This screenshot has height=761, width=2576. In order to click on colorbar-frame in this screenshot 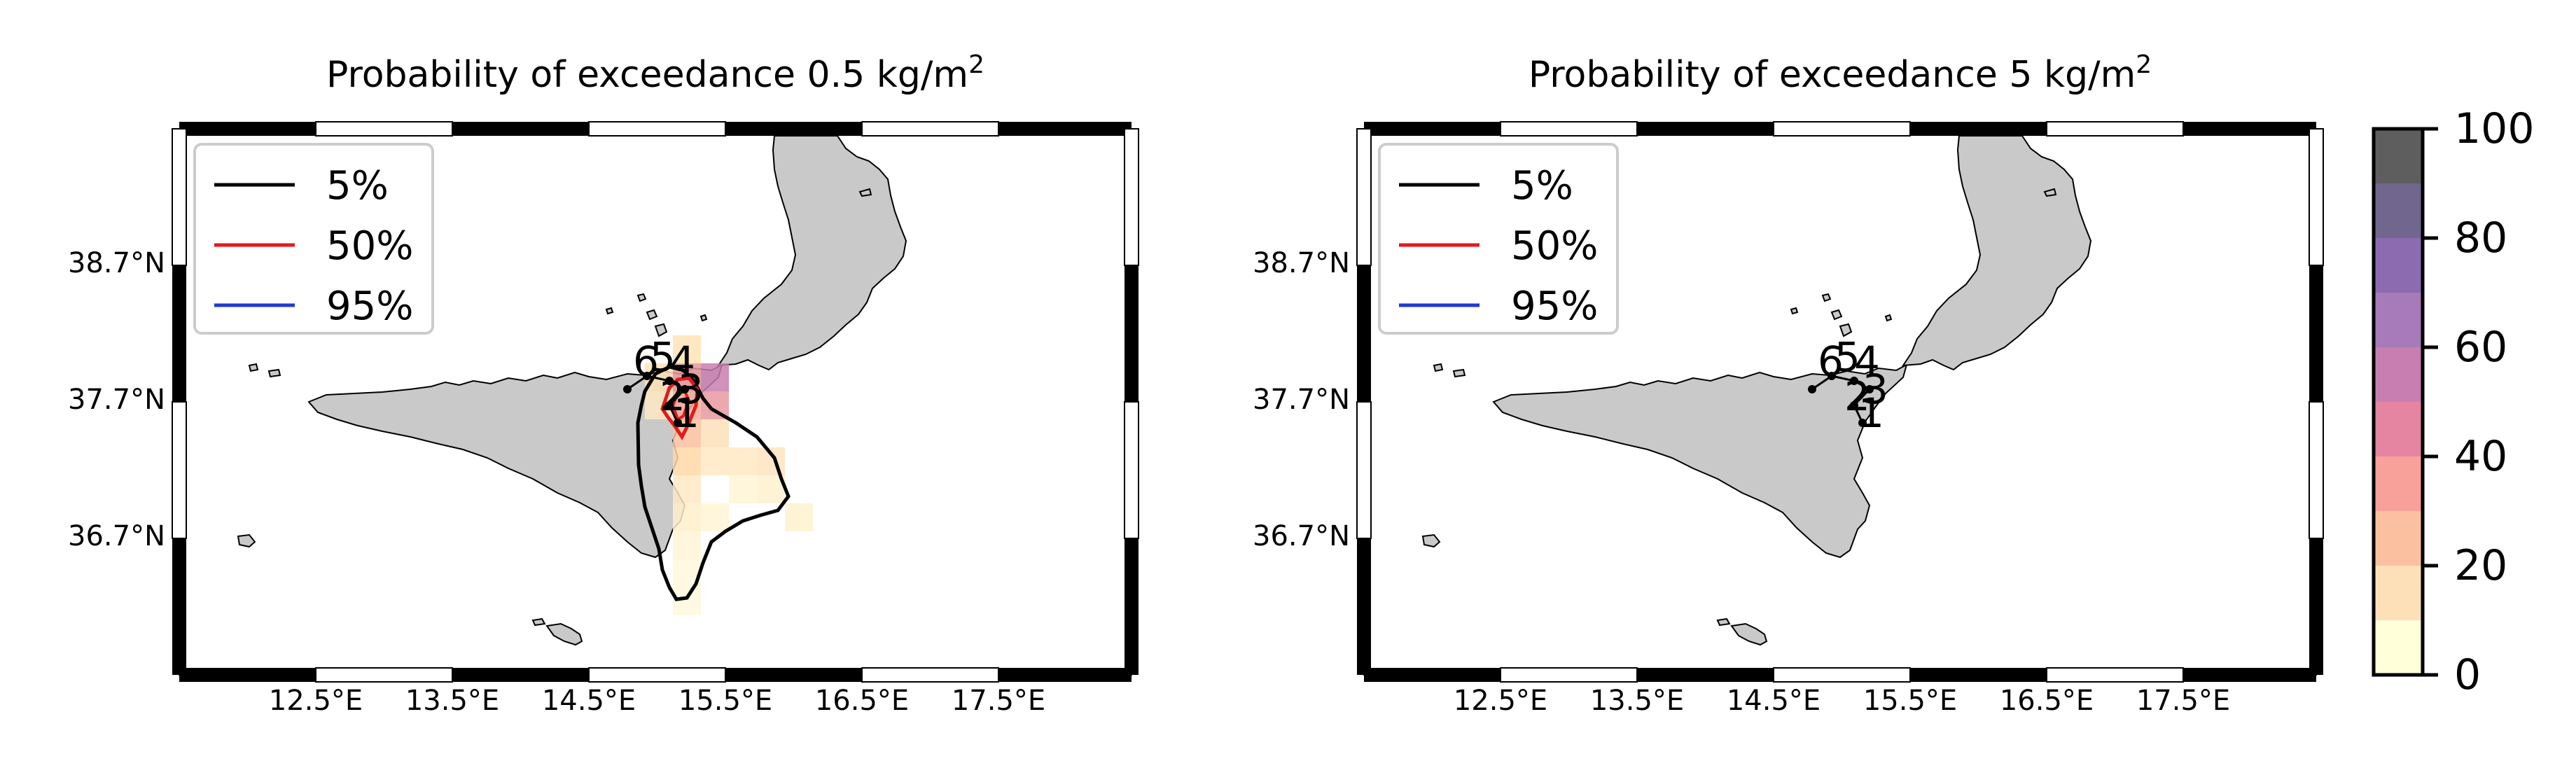, I will do `click(2398, 402)`.